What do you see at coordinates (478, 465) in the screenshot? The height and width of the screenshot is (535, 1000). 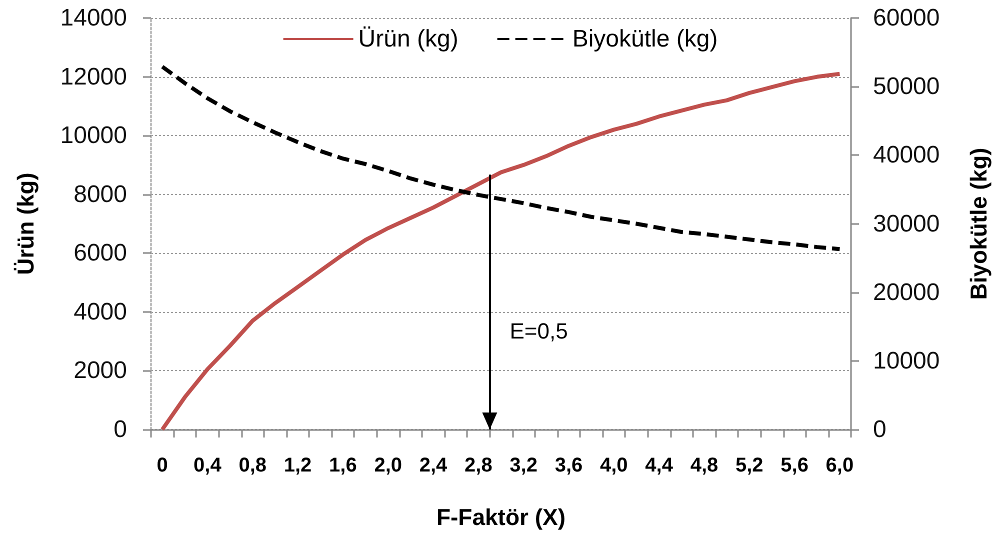 I see `x-tick-label: 2,8` at bounding box center [478, 465].